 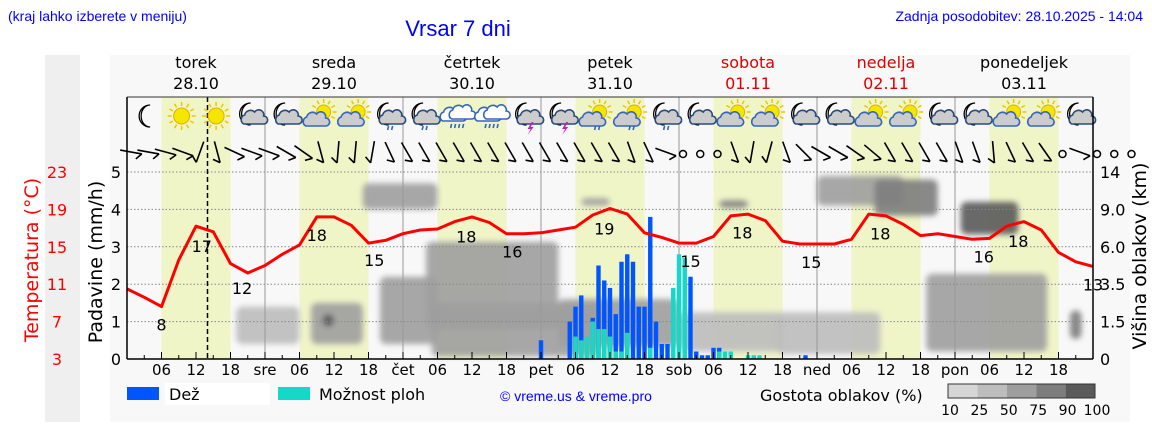 What do you see at coordinates (294, 393) in the screenshot?
I see `legend-showers-swatch` at bounding box center [294, 393].